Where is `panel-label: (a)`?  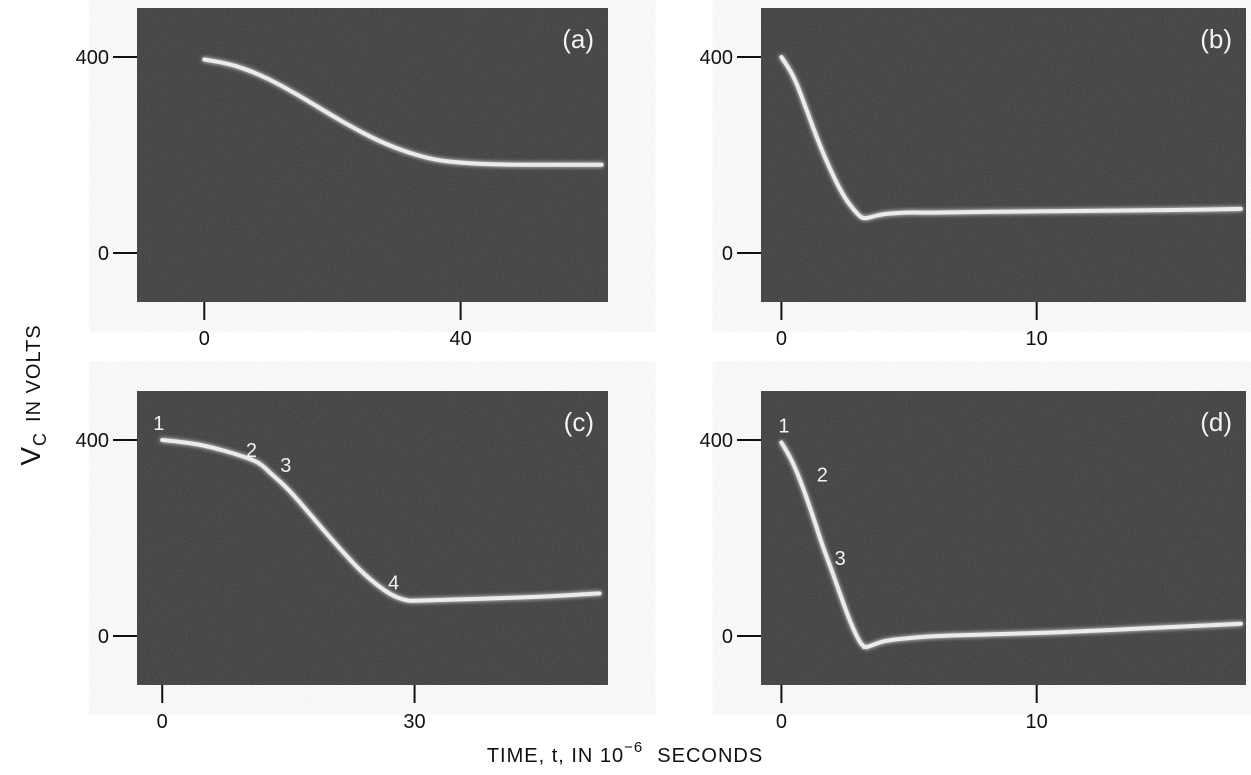 panel-label: (a) is located at coordinates (578, 39).